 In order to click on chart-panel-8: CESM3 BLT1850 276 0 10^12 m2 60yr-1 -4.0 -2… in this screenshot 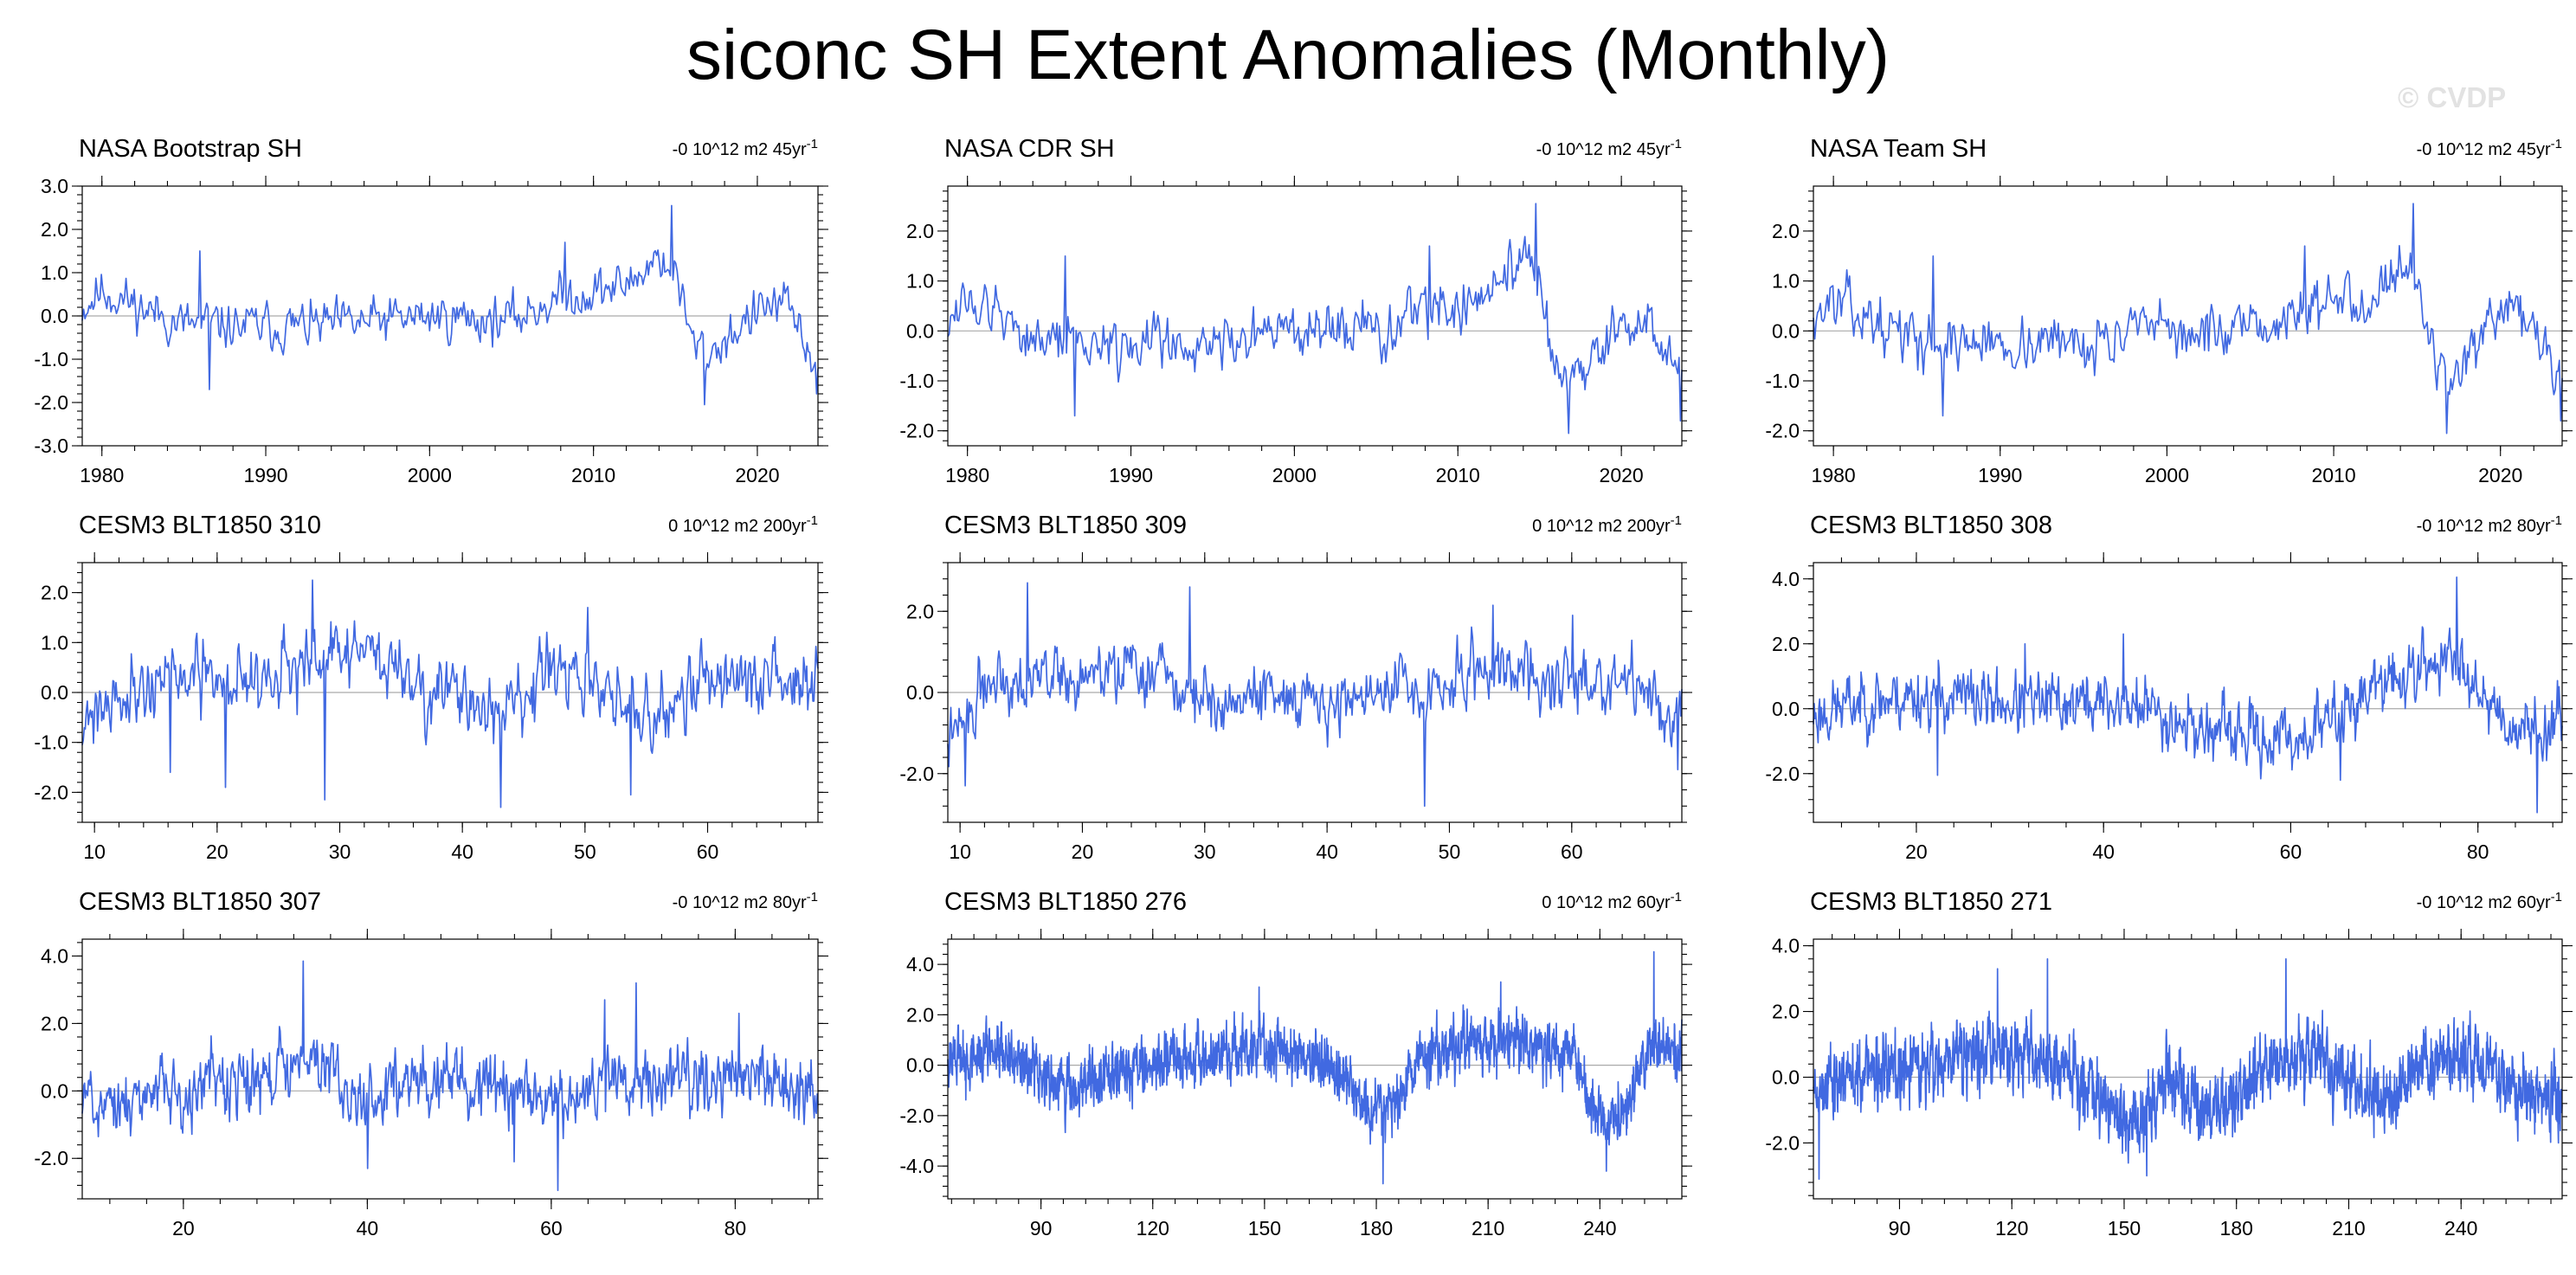, I will do `click(1295, 1064)`.